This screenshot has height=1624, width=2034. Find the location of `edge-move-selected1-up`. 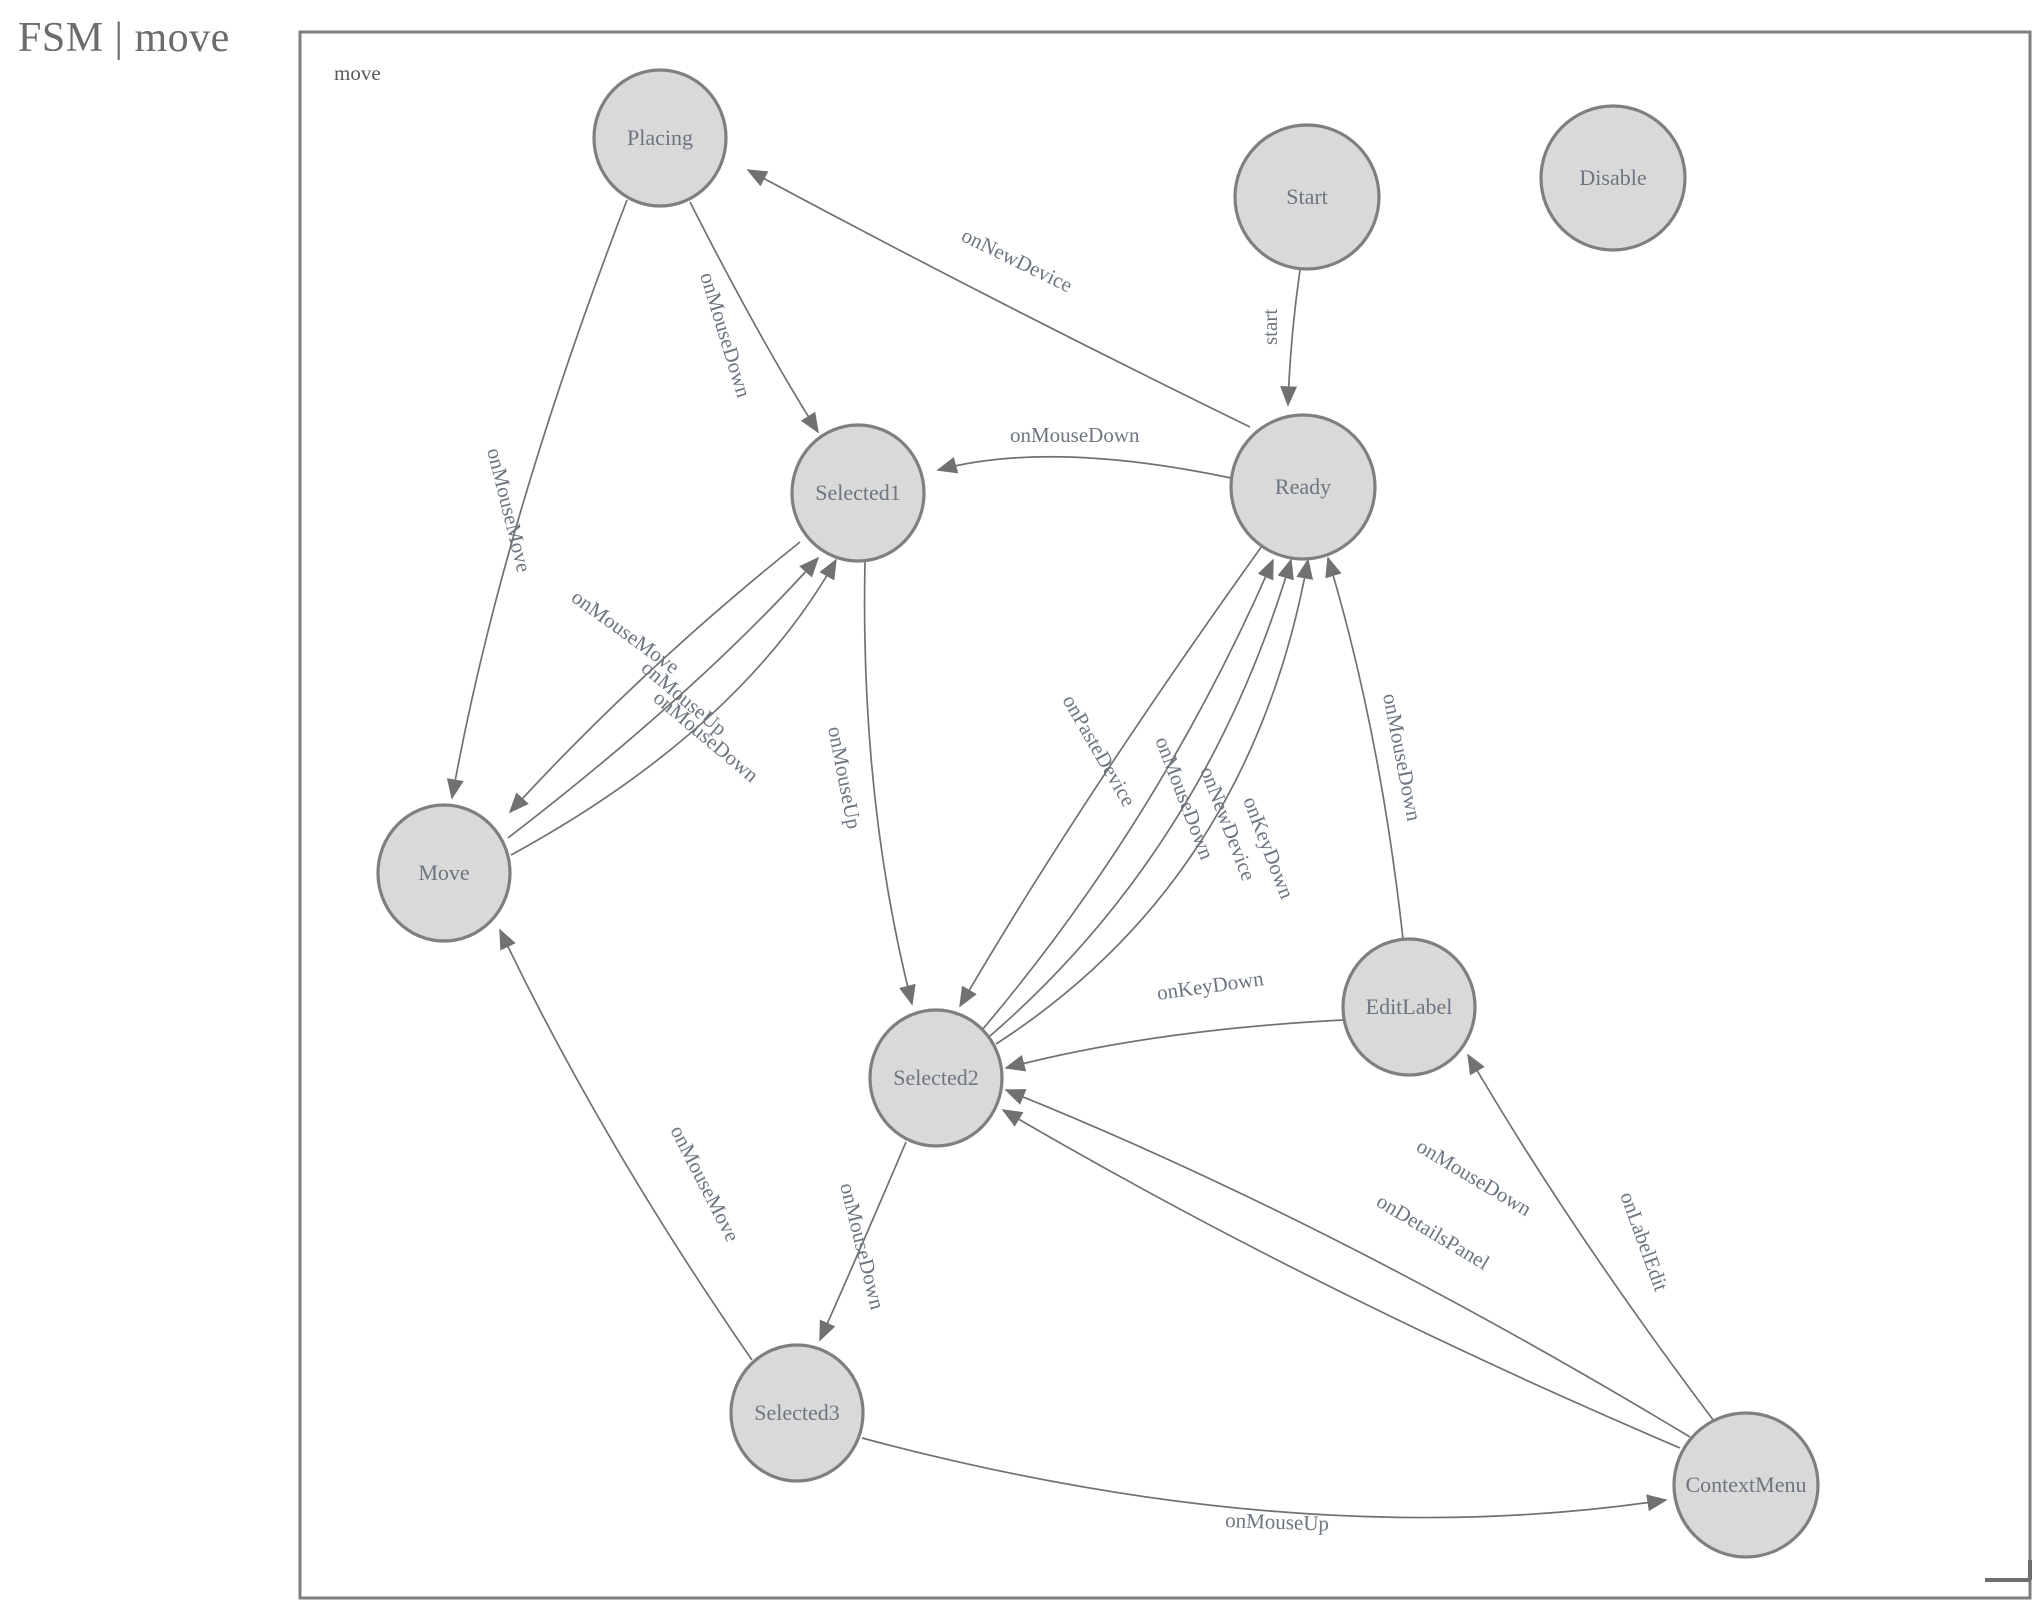

edge-move-selected1-up is located at coordinates (663, 697).